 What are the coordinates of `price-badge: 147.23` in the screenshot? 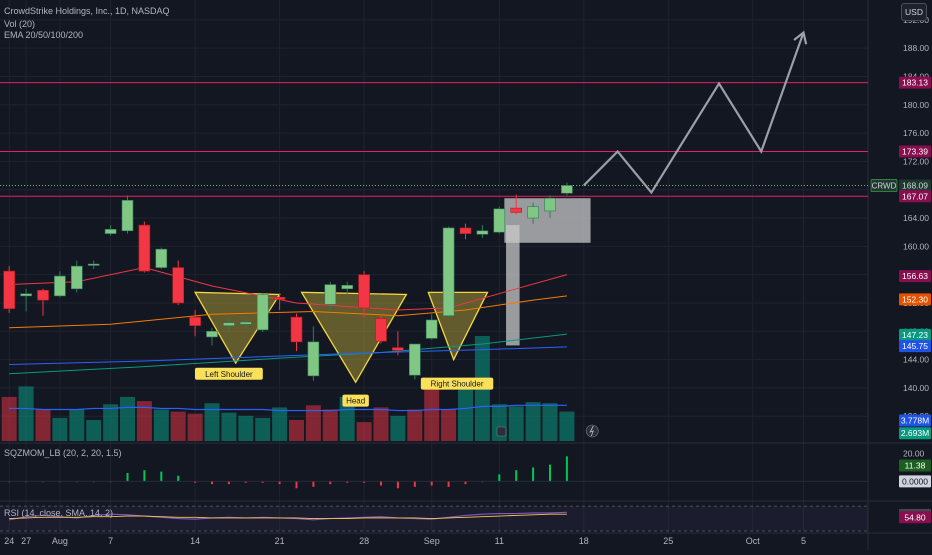 It's located at (915, 334).